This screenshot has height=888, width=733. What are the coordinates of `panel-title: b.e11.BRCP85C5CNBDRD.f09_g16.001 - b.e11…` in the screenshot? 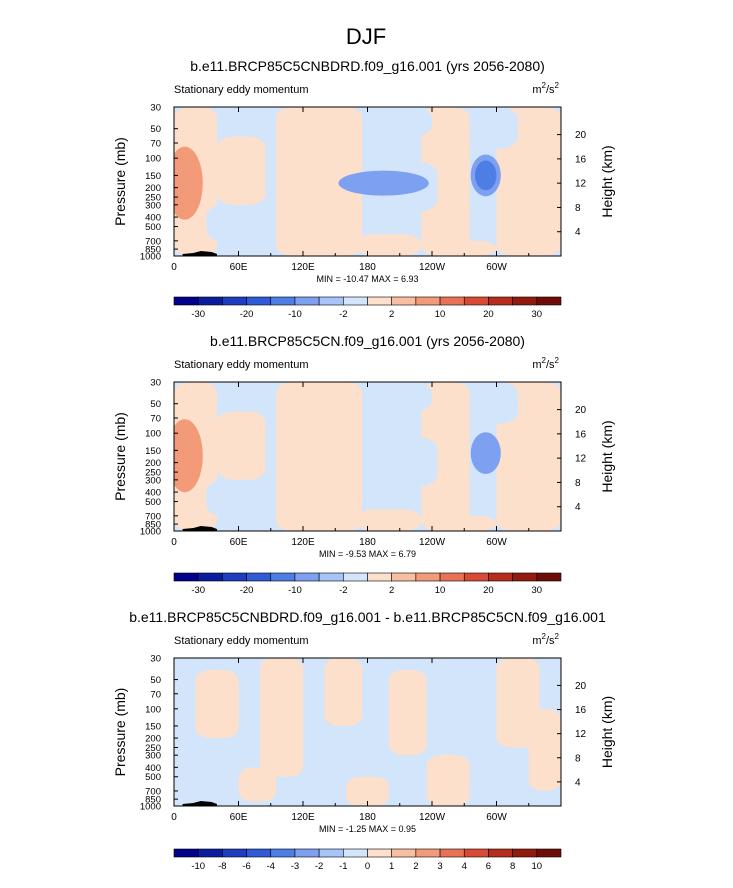 It's located at (367, 617).